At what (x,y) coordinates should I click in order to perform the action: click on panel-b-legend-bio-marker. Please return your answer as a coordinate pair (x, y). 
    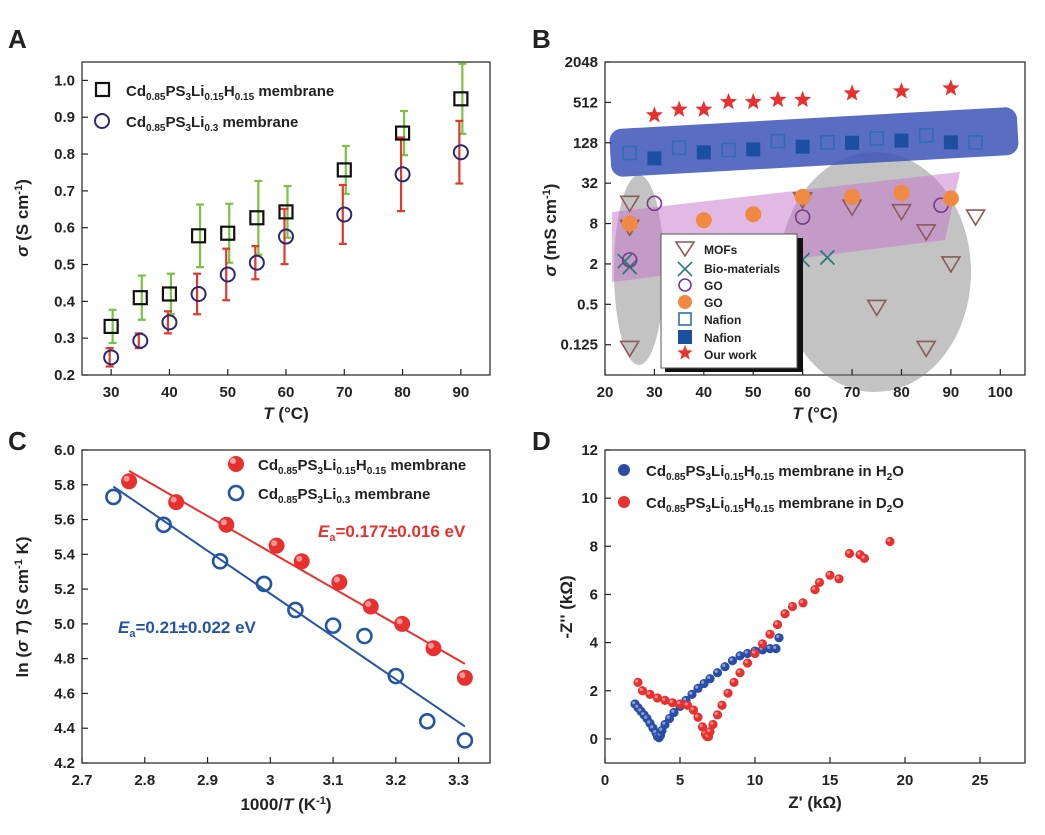
    Looking at the image, I should click on (685, 269).